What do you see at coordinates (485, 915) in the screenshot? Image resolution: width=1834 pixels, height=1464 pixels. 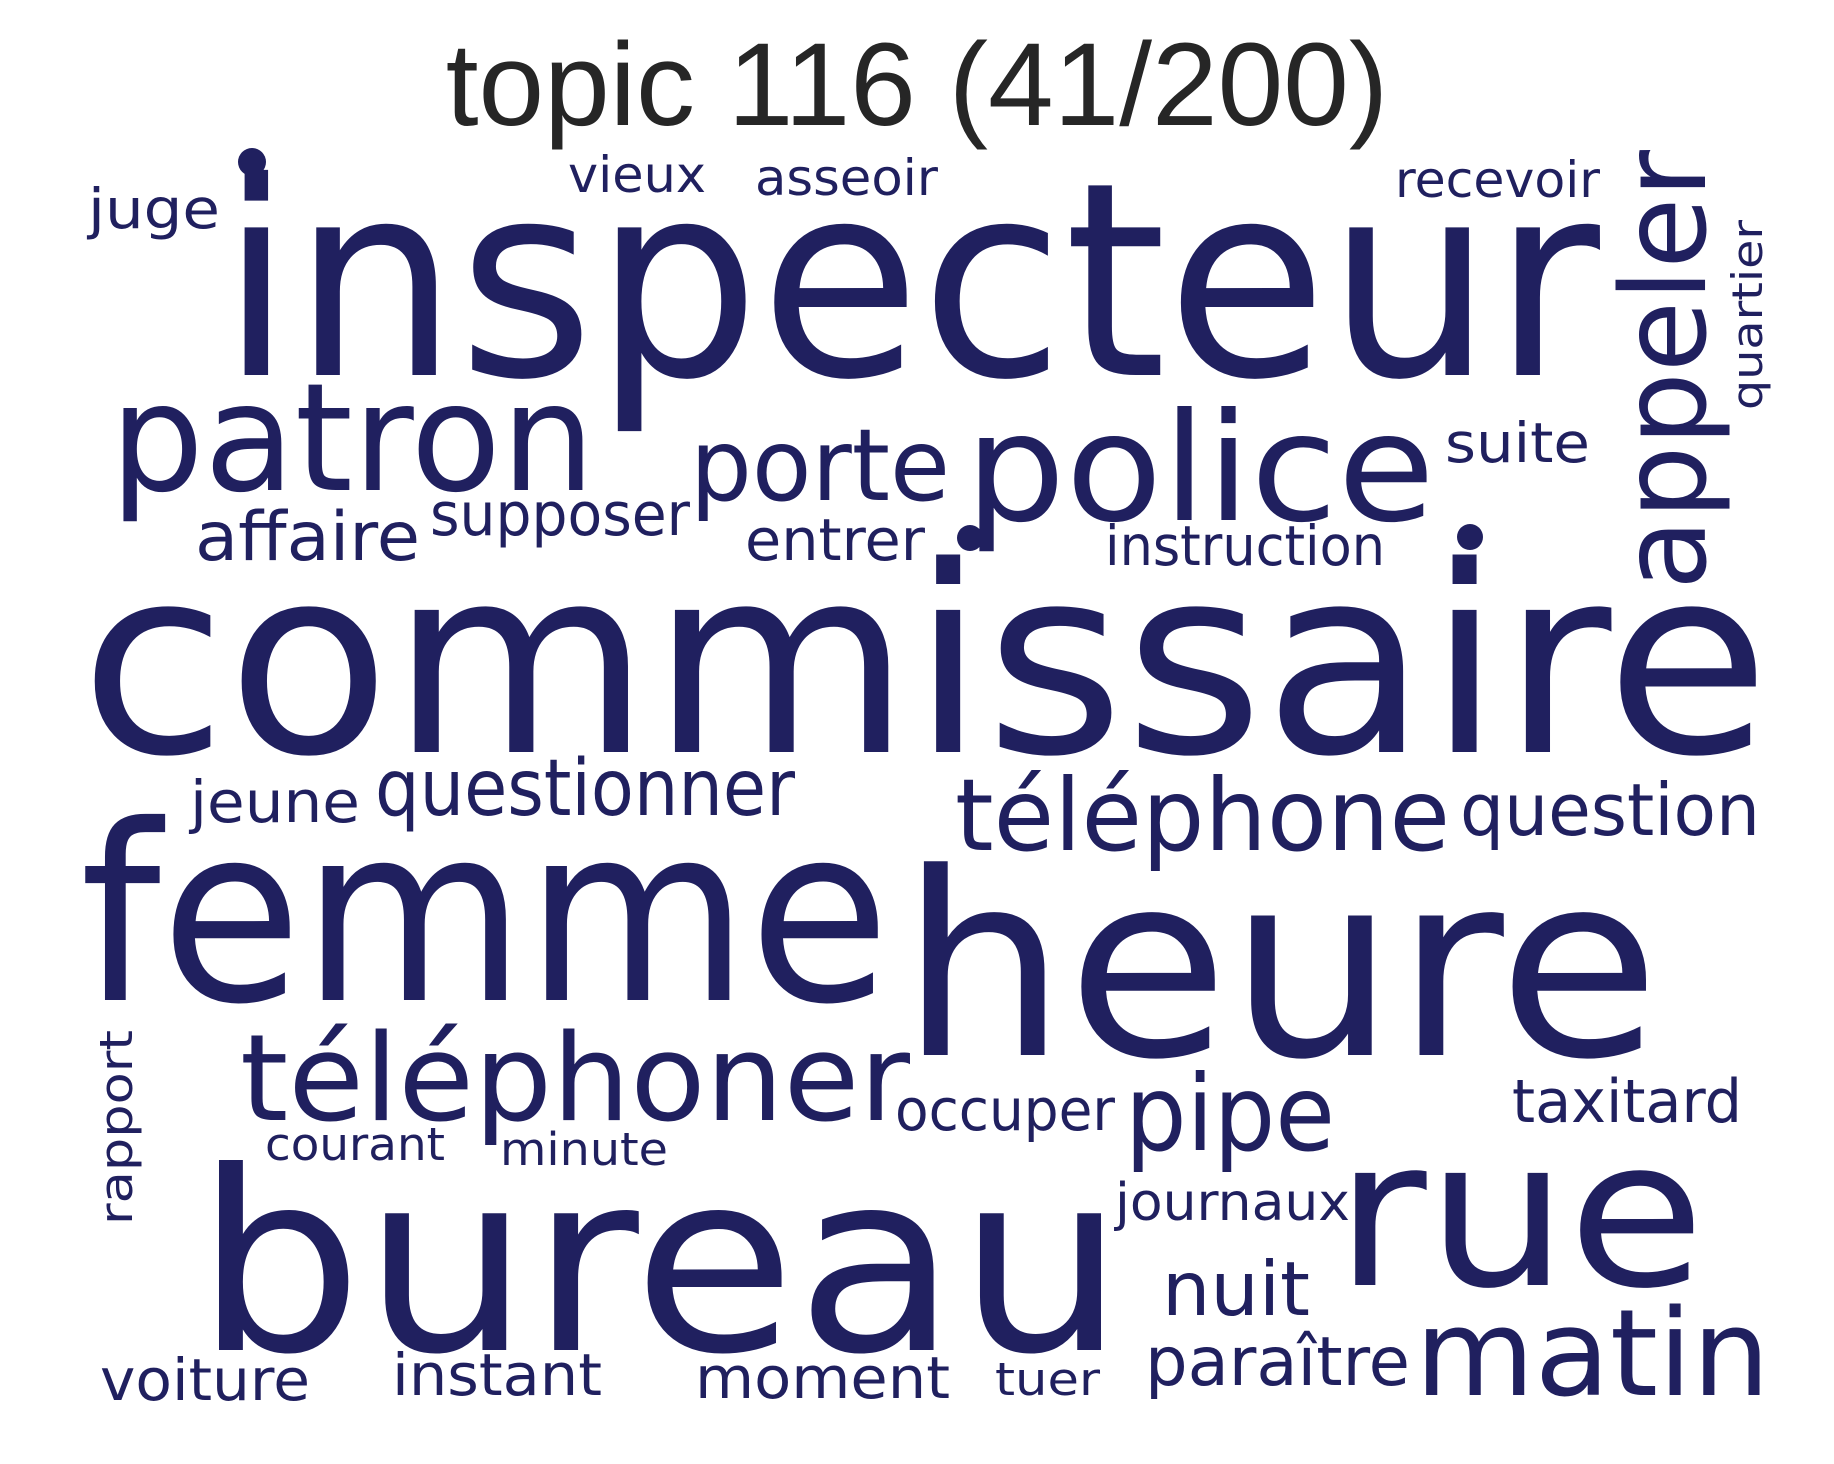 I see `word-3: femme` at bounding box center [485, 915].